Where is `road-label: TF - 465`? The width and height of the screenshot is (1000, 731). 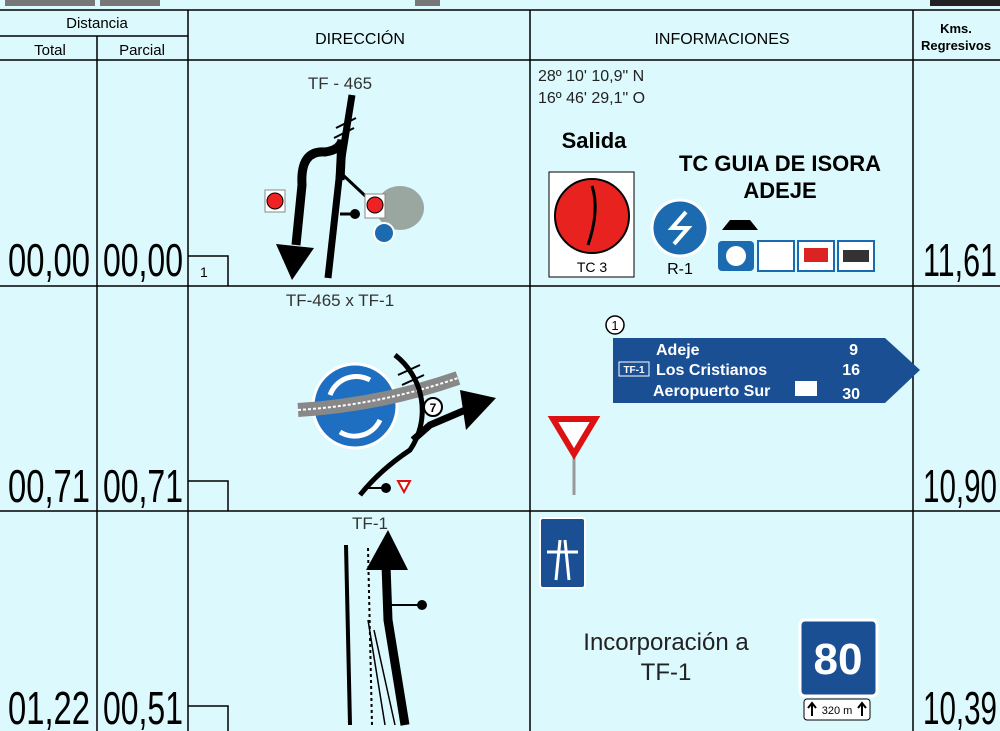 road-label: TF - 465 is located at coordinates (340, 83).